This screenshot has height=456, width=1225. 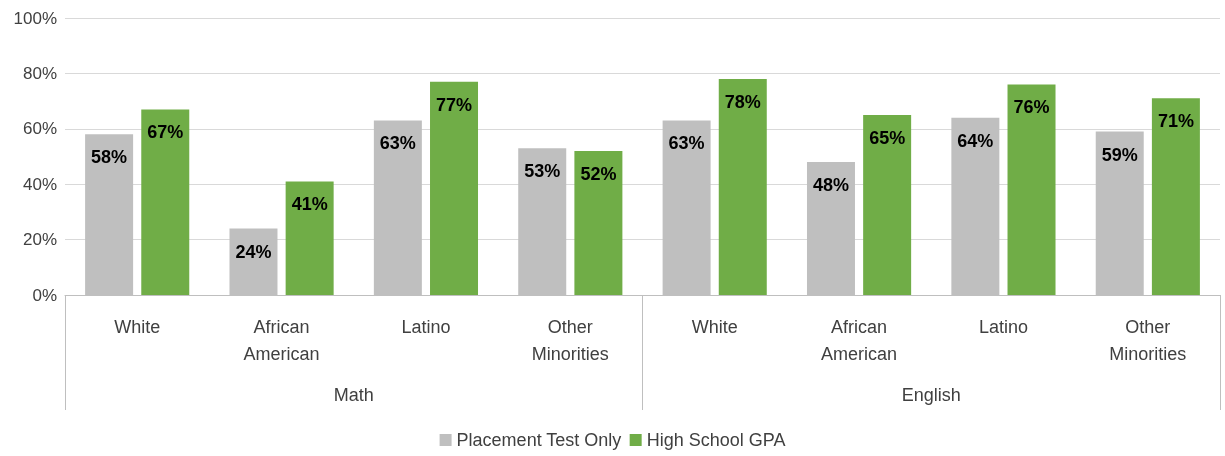 What do you see at coordinates (1119, 154) in the screenshot?
I see `data-label: 59%` at bounding box center [1119, 154].